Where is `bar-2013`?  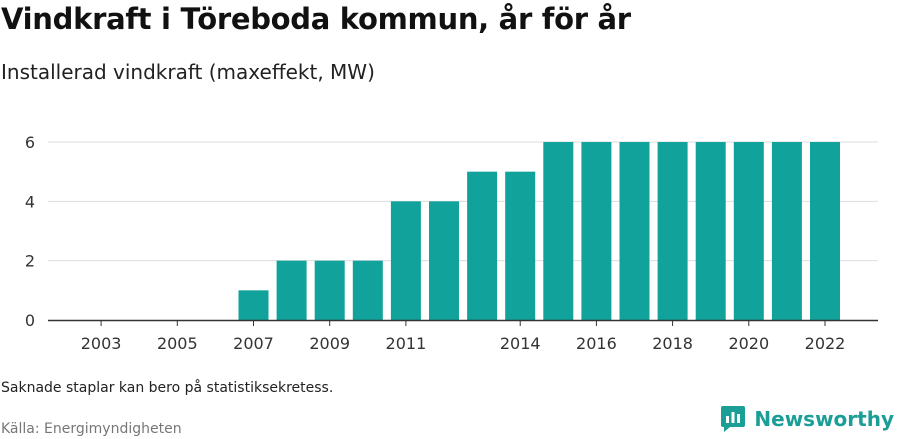 bar-2013 is located at coordinates (482, 245).